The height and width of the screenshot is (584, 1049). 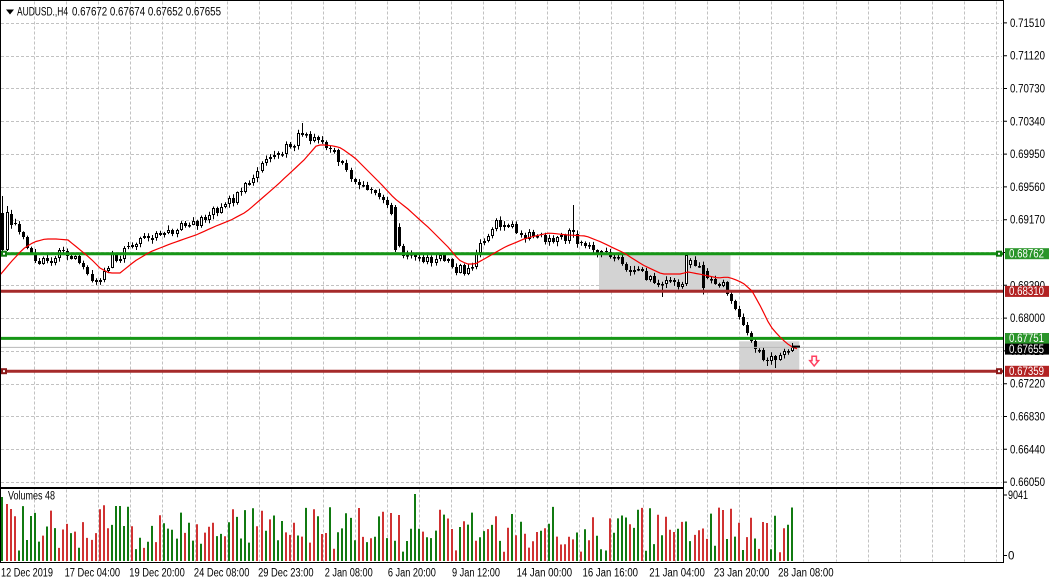 What do you see at coordinates (1027, 450) in the screenshot?
I see `svg-text: 0.66440` at bounding box center [1027, 450].